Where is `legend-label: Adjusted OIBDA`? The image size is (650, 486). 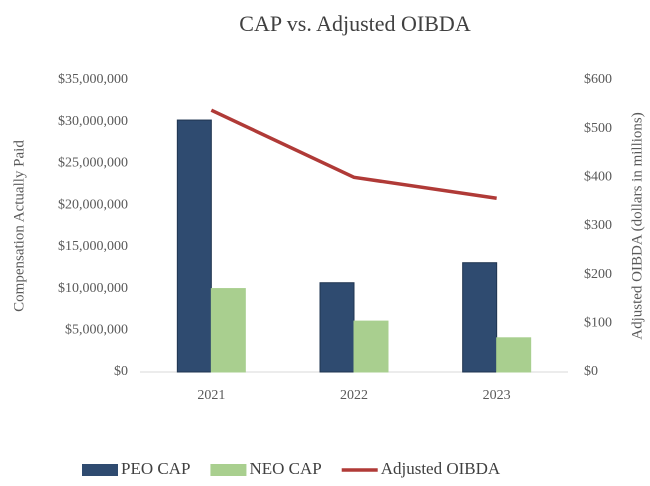 legend-label: Adjusted OIBDA is located at coordinates (441, 468).